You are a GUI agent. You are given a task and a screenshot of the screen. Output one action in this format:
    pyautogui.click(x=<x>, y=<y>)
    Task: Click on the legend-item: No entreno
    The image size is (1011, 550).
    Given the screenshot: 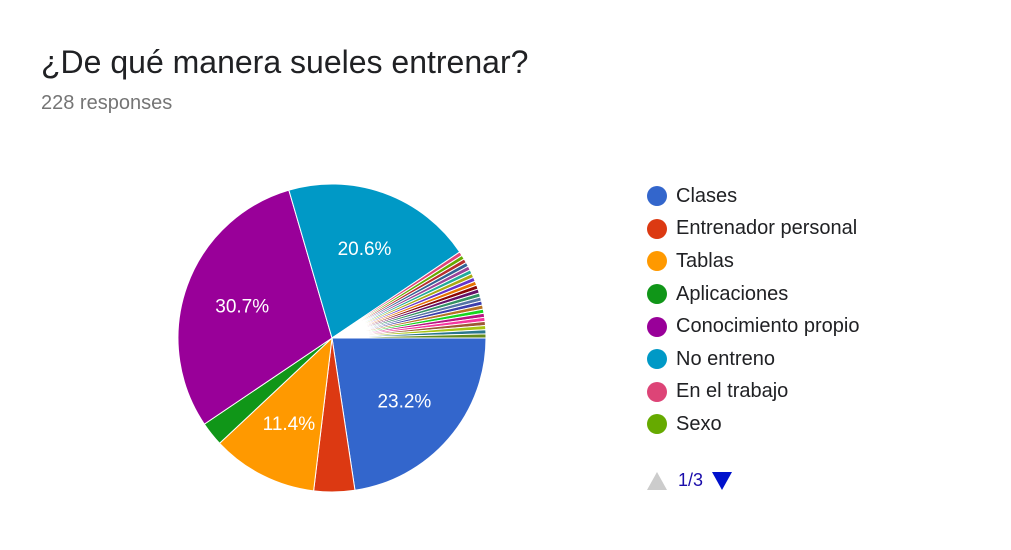 What is the action you would take?
    pyautogui.click(x=753, y=359)
    